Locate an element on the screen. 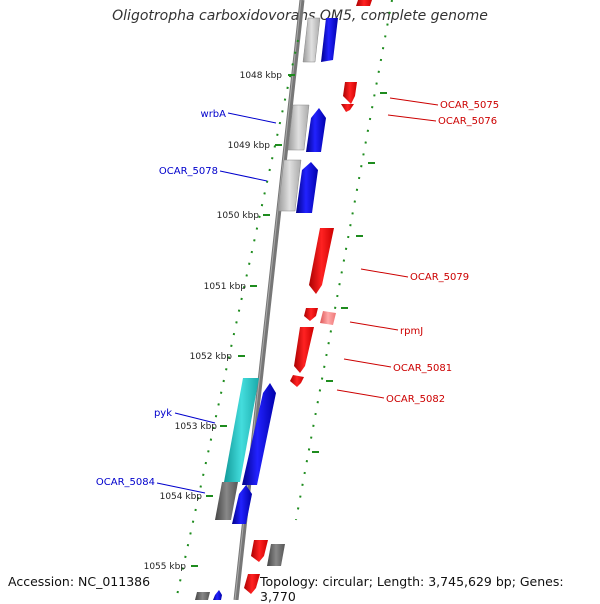  tick-label-1051: 1051 kbp is located at coordinates (225, 287).